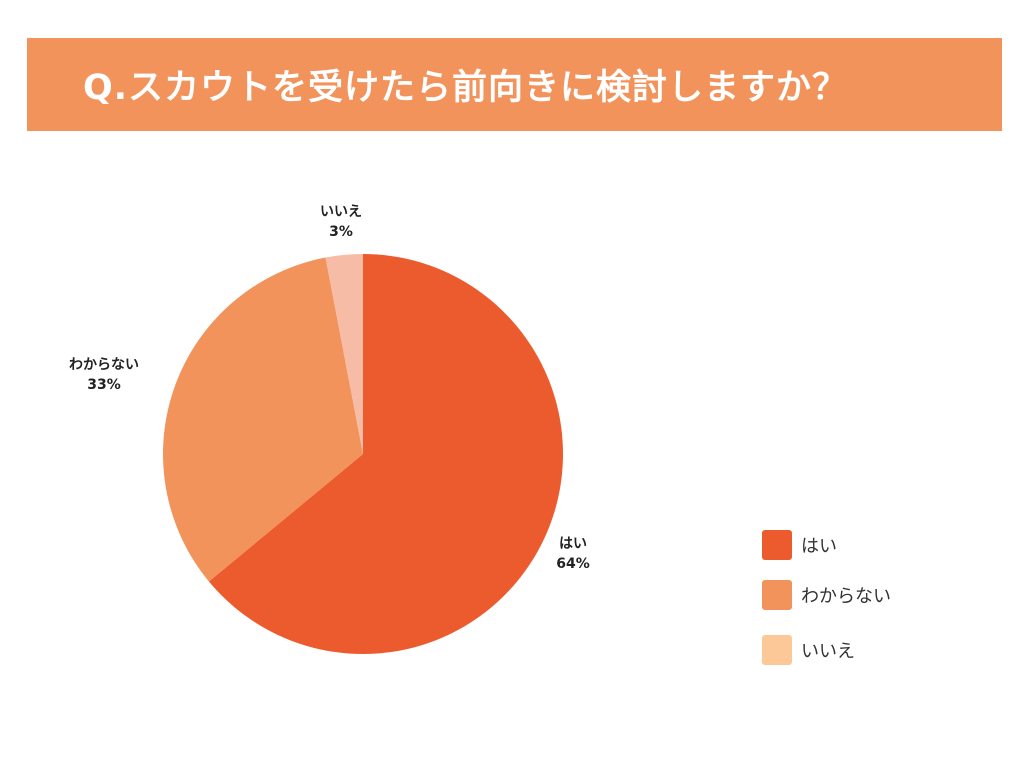  Describe the element at coordinates (262, 419) in the screenshot. I see `pie-slice-wakaranai` at that location.